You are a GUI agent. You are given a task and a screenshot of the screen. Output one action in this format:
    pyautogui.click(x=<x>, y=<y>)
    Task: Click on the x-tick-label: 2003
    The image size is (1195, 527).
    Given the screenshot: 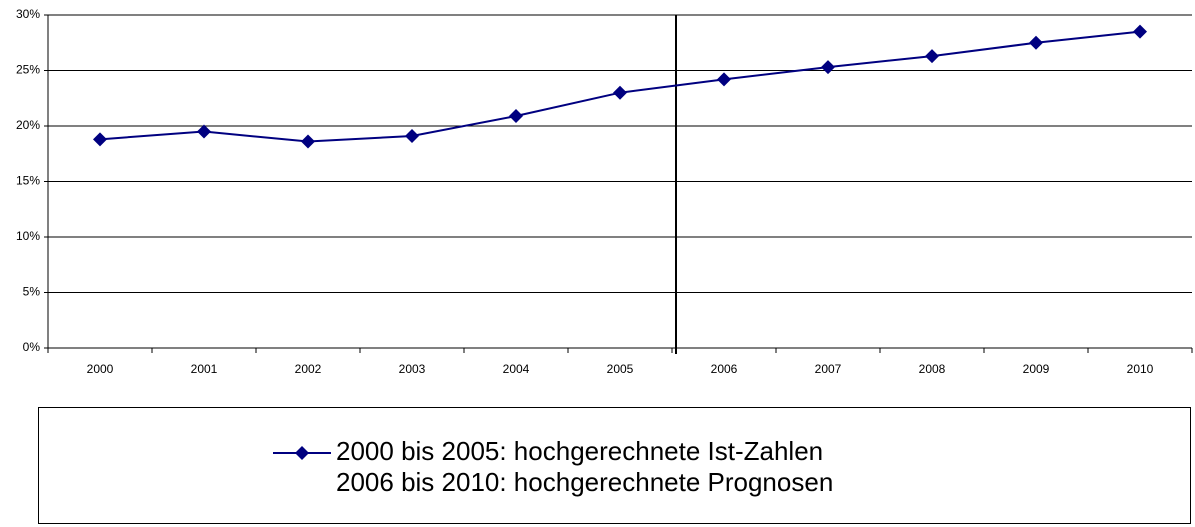 What is the action you would take?
    pyautogui.click(x=412, y=369)
    